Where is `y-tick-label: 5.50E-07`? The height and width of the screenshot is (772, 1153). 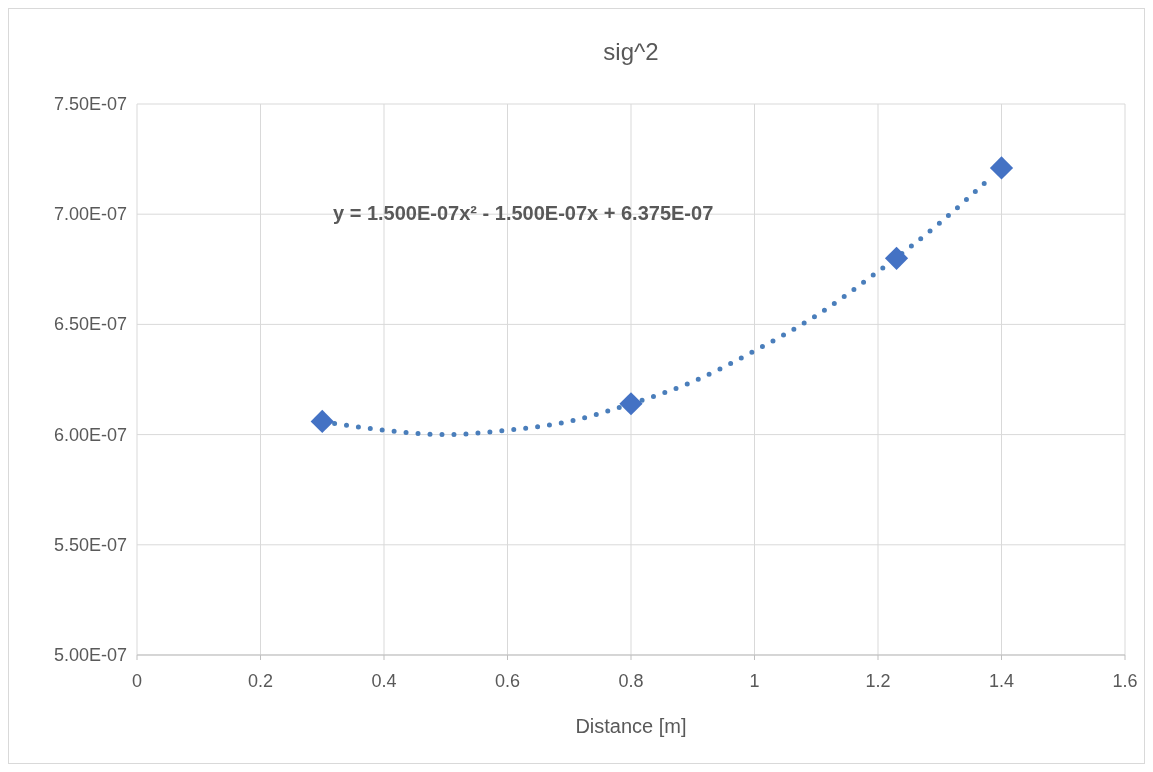 y-tick-label: 5.50E-07 is located at coordinates (90, 544).